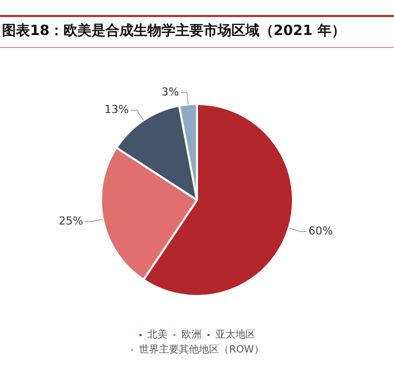 This screenshot has width=394, height=387. Describe the element at coordinates (116, 109) in the screenshot. I see `data-label: 13%` at that location.